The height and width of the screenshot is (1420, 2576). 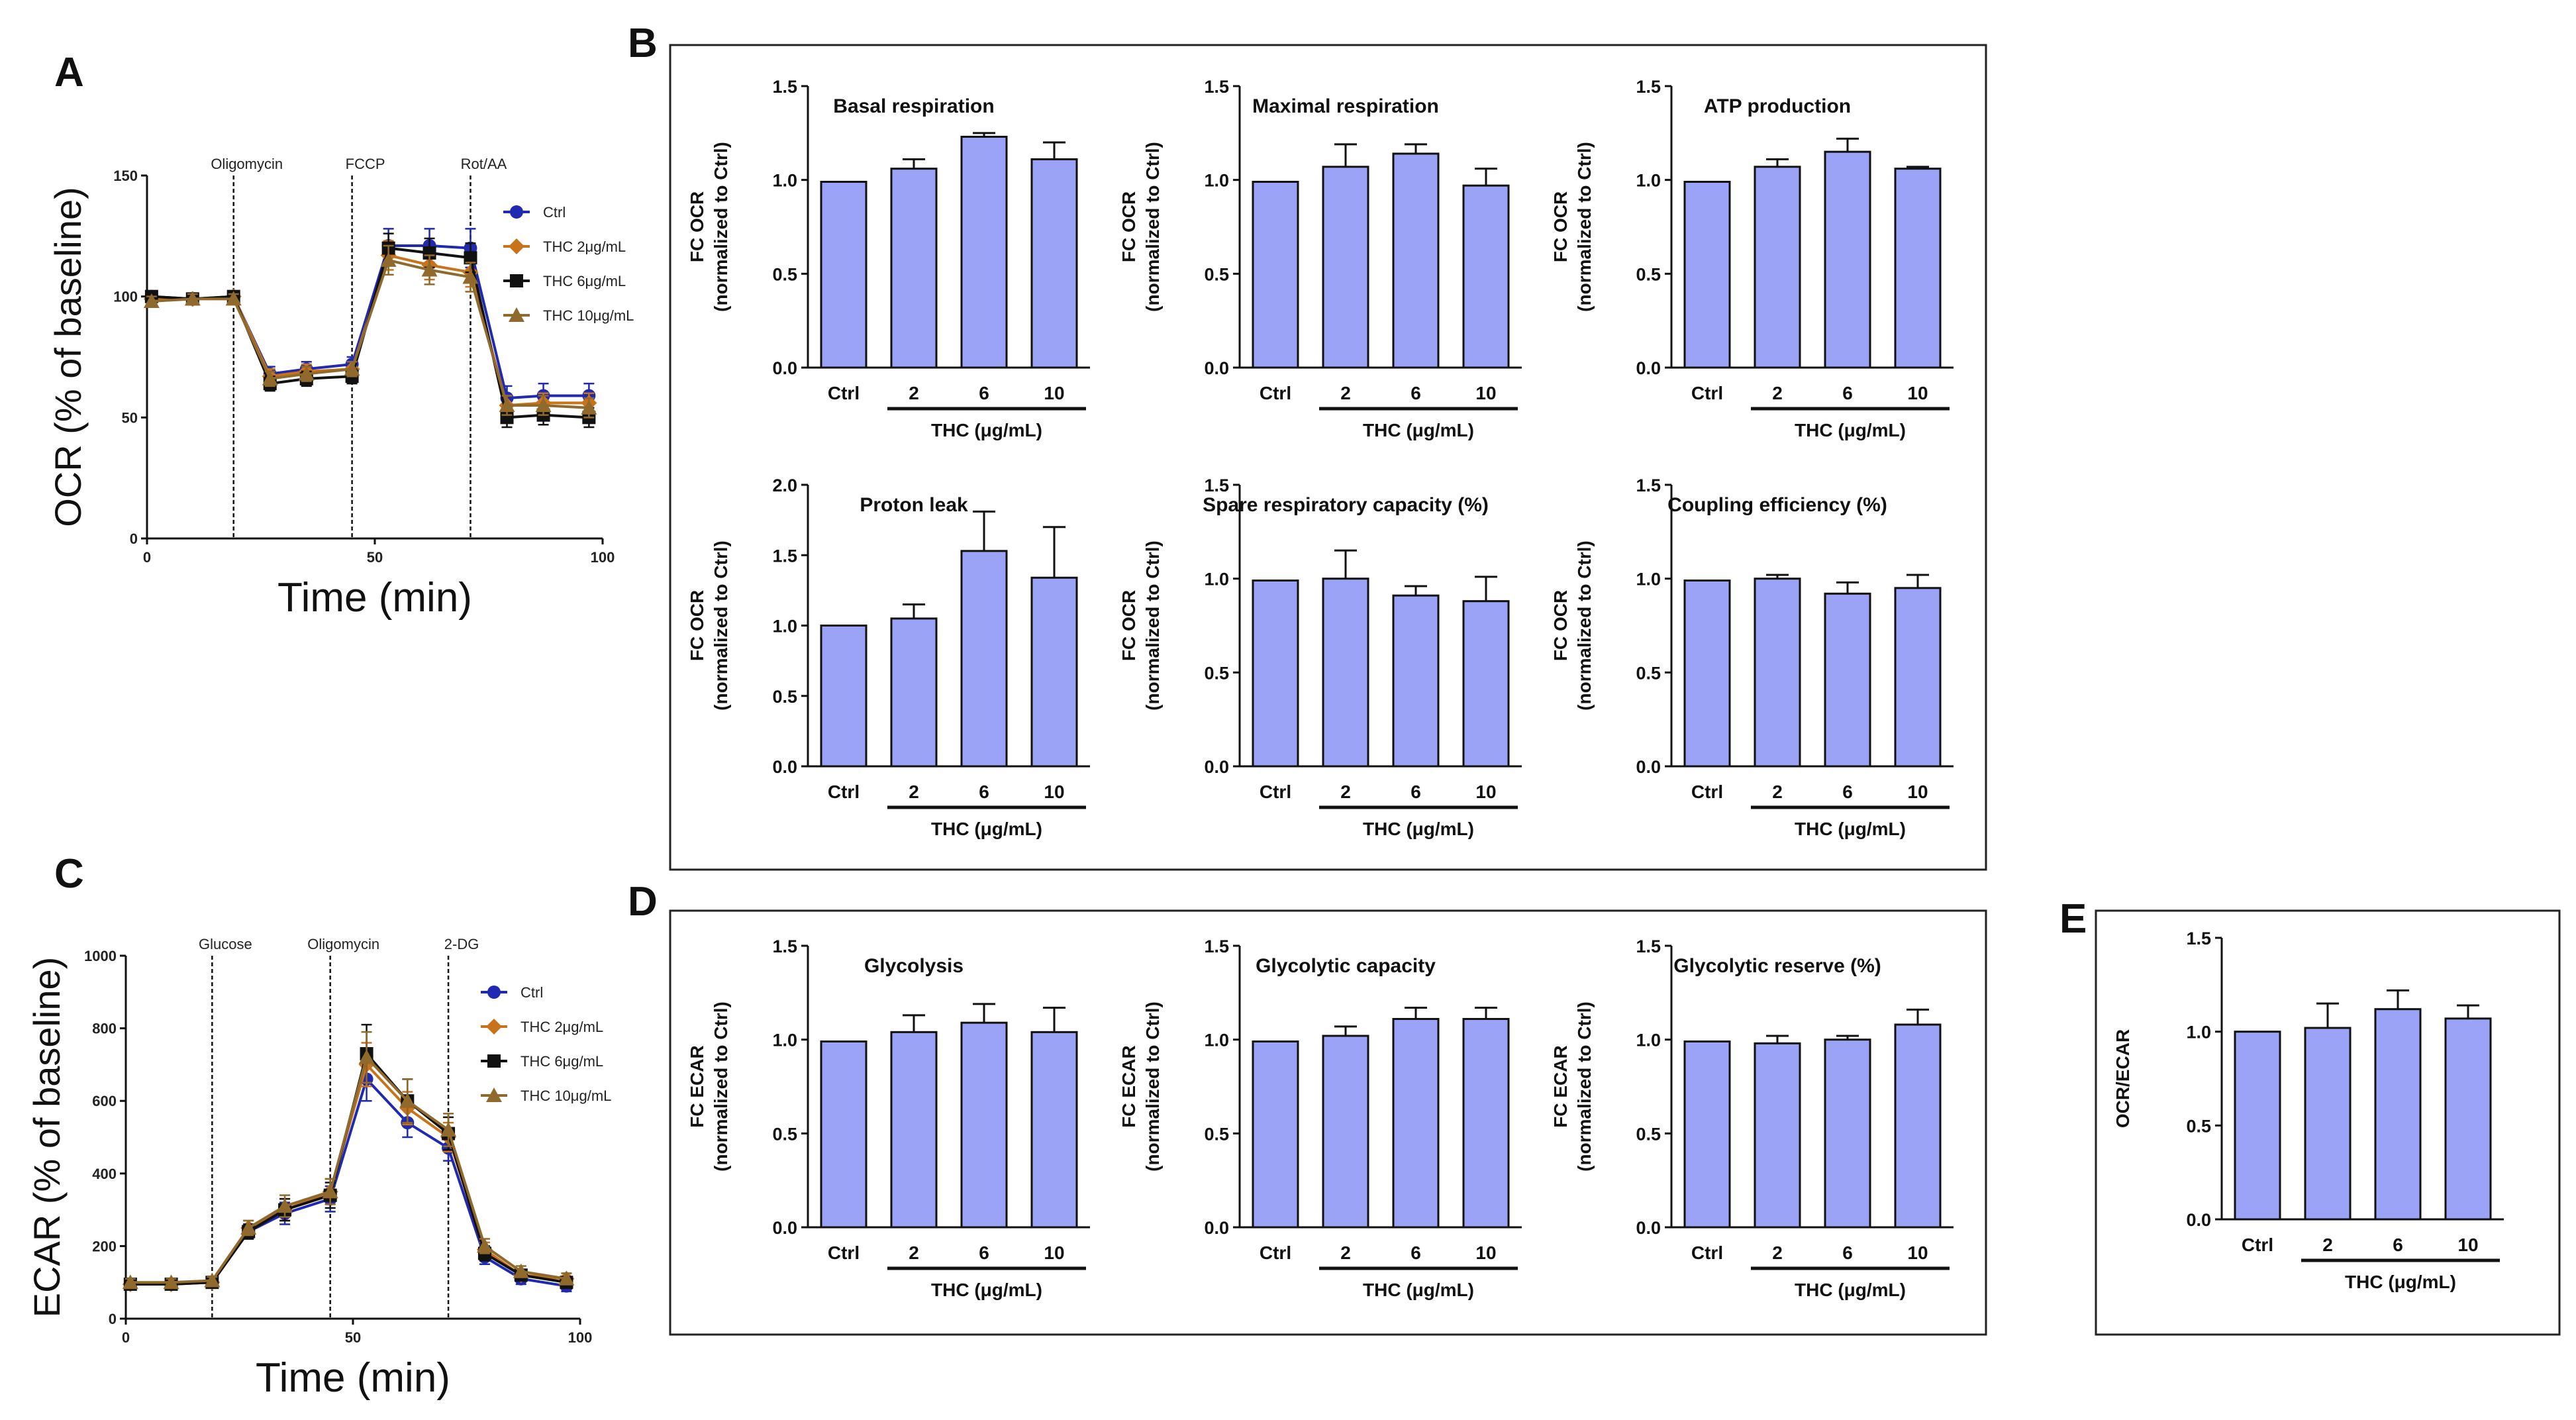 What do you see at coordinates (784, 486) in the screenshot?
I see `y-tick-label: 2.0` at bounding box center [784, 486].